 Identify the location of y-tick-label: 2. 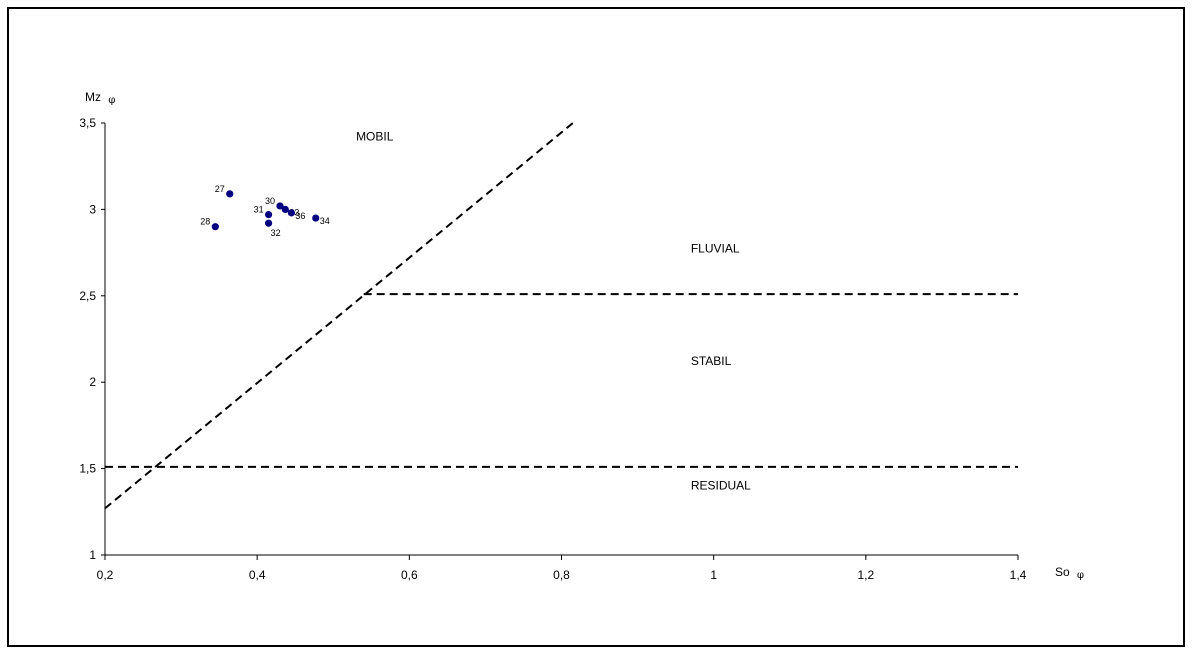
(92, 382).